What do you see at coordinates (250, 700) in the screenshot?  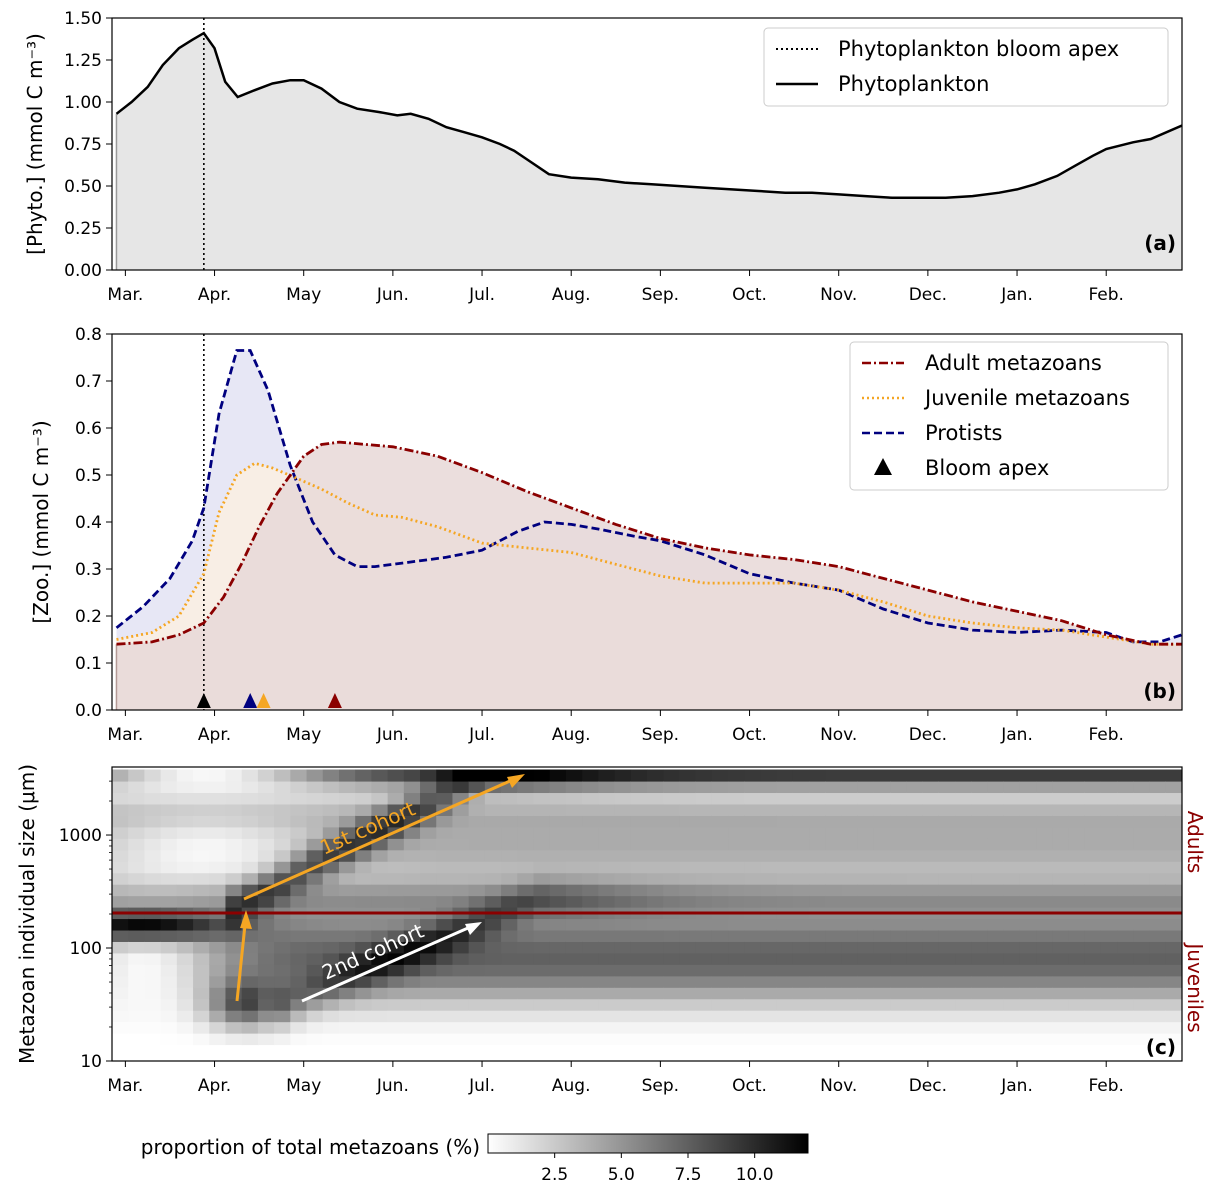 I see `bloom-apex-marker` at bounding box center [250, 700].